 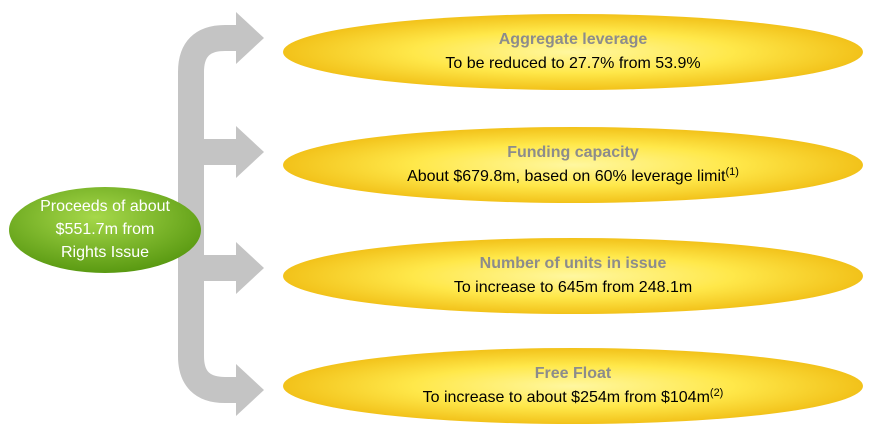 I want to click on source-line: $551.7m from, so click(x=105, y=229).